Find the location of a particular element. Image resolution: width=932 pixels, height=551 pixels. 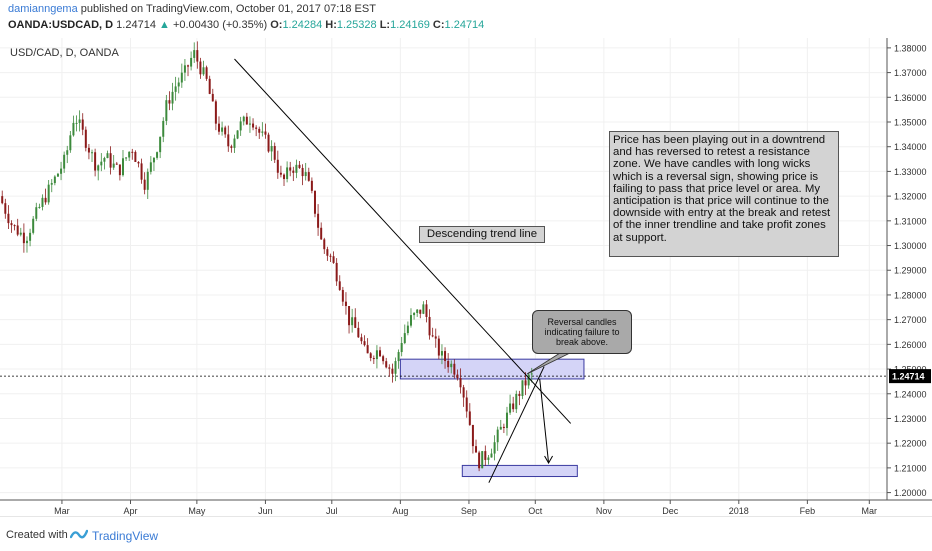

time-tick-label: Nov is located at coordinates (604, 511).